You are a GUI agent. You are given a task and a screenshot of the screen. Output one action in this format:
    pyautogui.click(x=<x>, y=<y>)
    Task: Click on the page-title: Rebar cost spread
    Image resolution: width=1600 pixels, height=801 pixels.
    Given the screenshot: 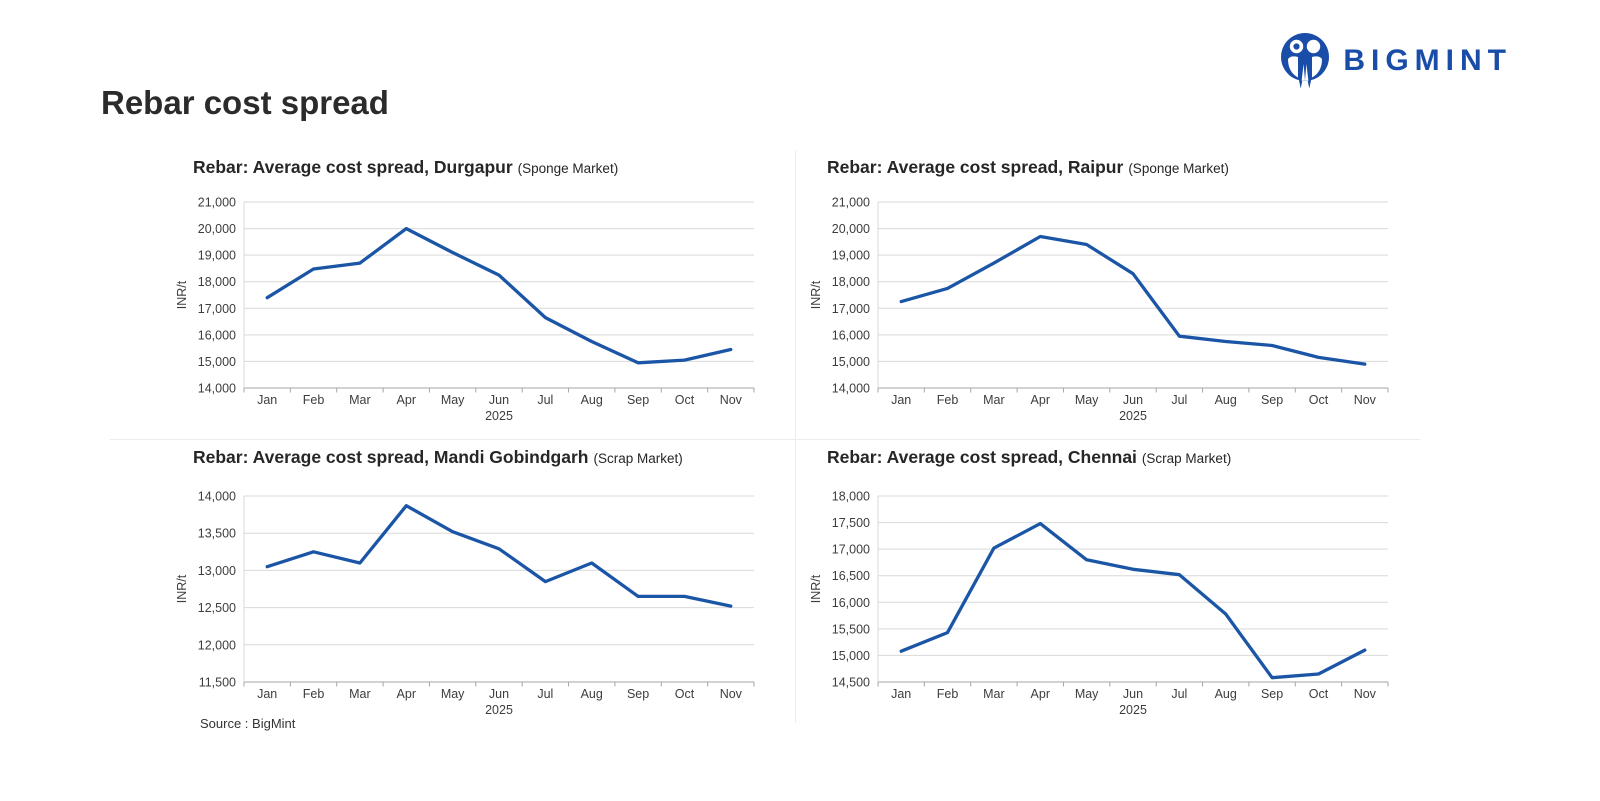 What is the action you would take?
    pyautogui.click(x=245, y=102)
    